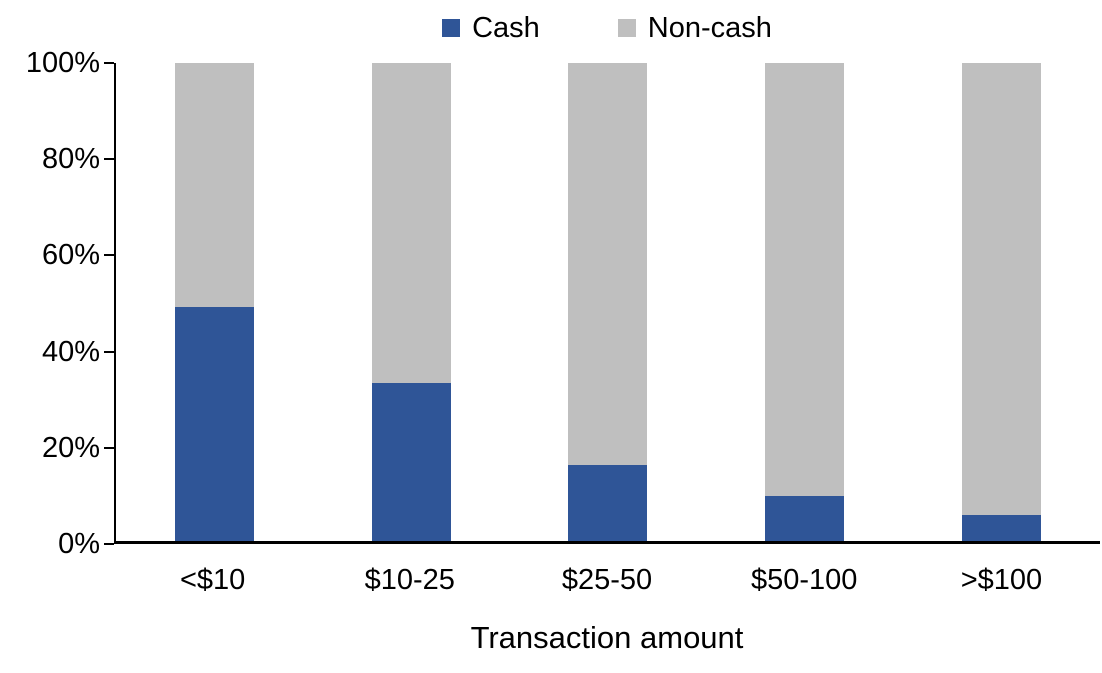  I want to click on x-axis-category-label: <$10, so click(212, 580).